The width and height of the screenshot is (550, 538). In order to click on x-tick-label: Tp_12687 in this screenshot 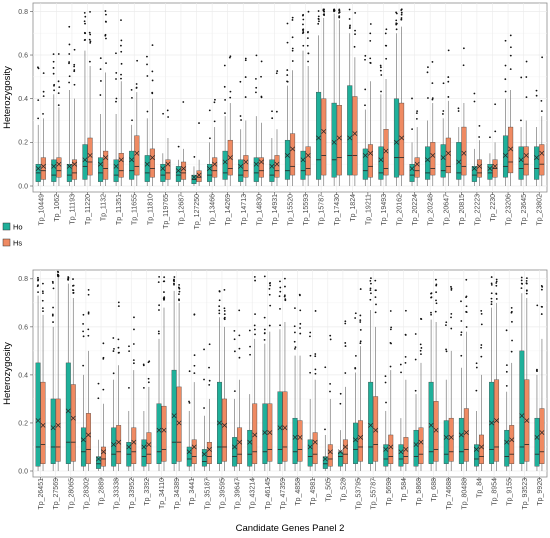, I will do `click(181, 210)`.